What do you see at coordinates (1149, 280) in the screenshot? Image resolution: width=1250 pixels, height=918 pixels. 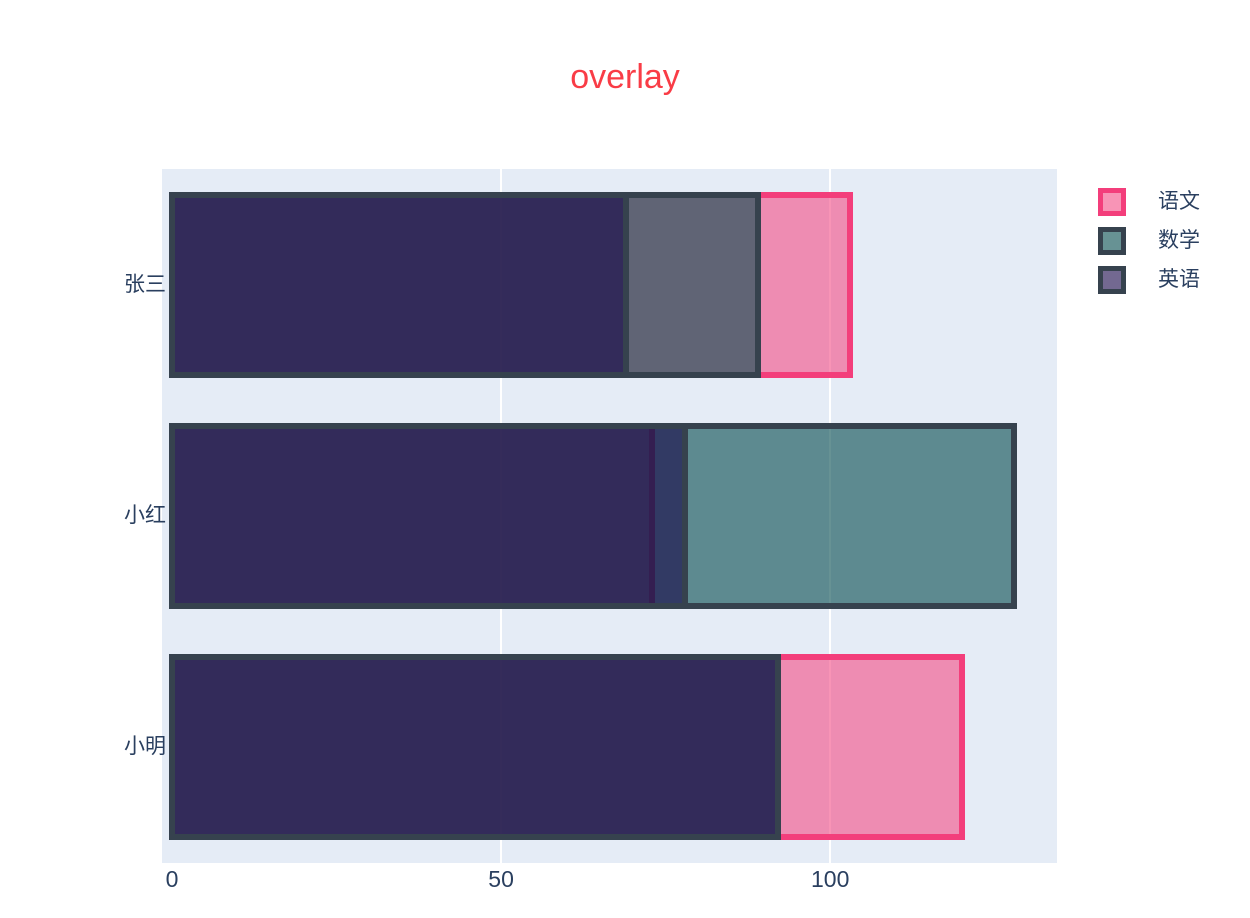 I see `legend-item-yingyu: 英语` at bounding box center [1149, 280].